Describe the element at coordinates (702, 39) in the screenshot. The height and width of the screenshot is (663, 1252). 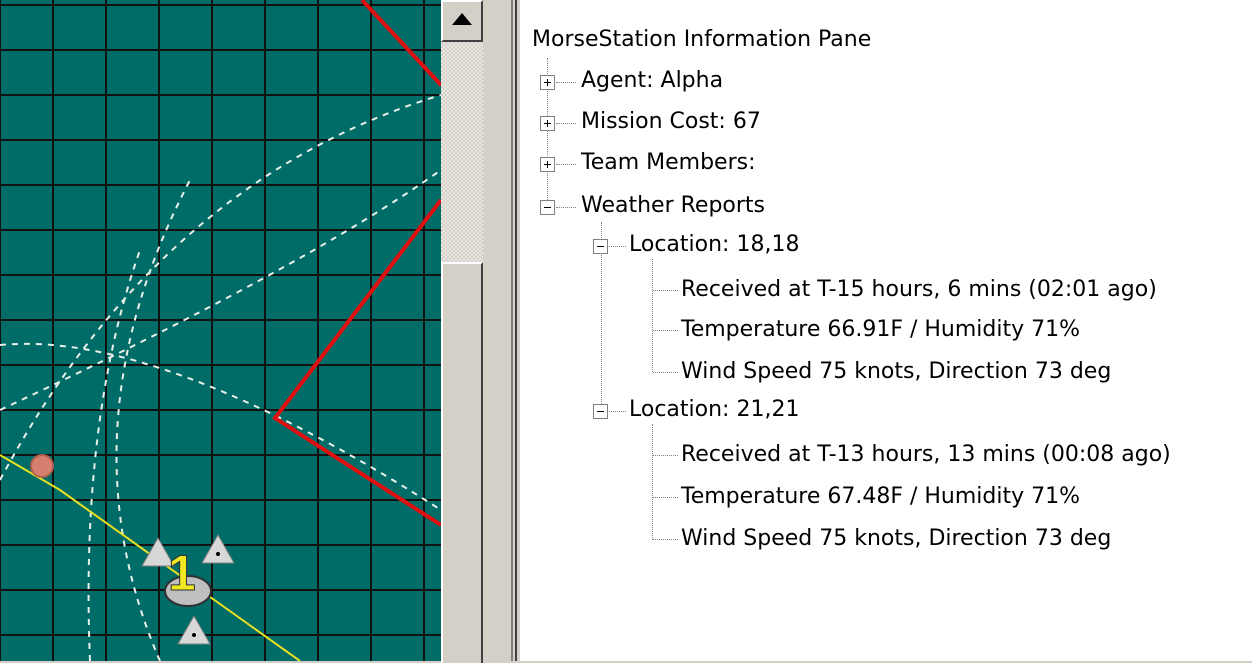
I see `tree-root-label: MorseStation Information Pane` at that location.